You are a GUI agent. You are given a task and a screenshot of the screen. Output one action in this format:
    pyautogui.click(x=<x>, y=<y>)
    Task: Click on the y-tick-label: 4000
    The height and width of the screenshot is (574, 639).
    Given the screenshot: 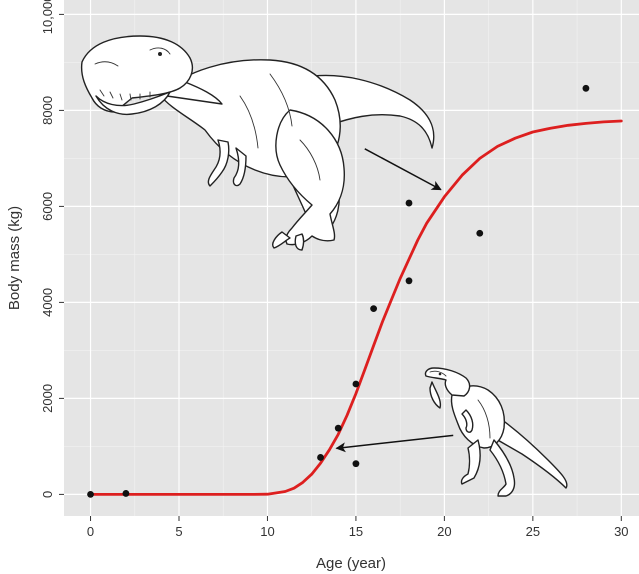 What is the action you would take?
    pyautogui.click(x=47, y=302)
    